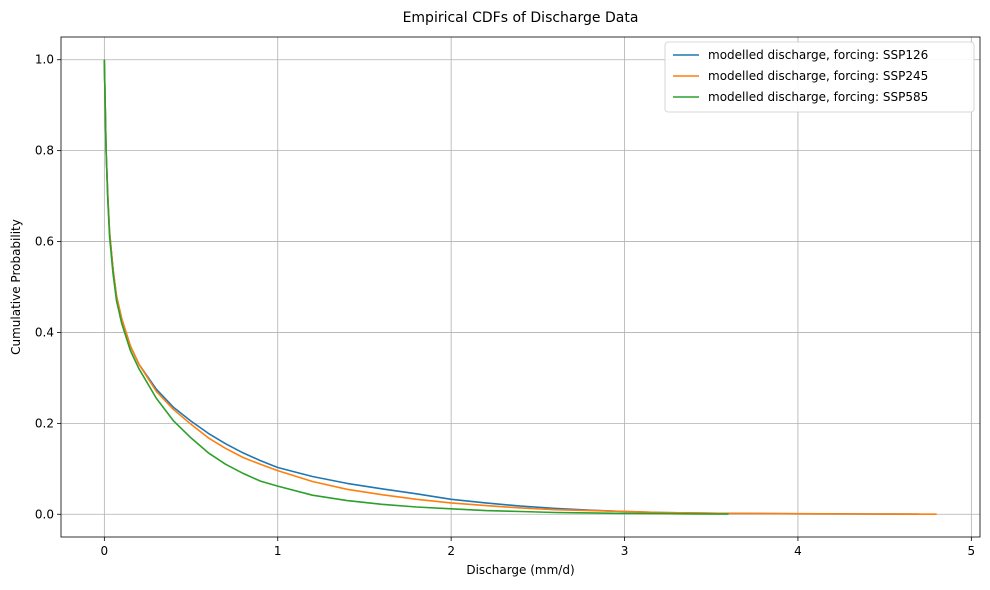  I want to click on legend-box, so click(819, 77).